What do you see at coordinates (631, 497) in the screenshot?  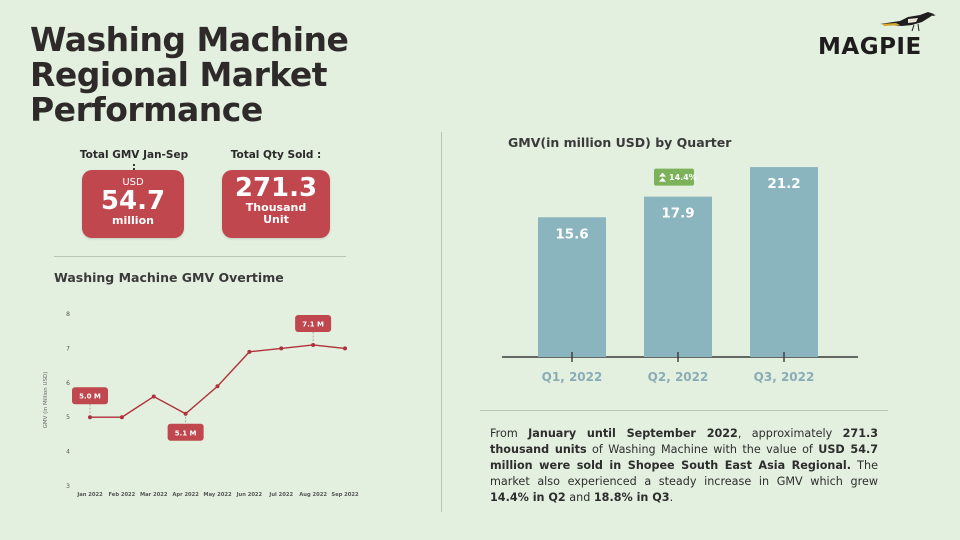 I see `summary-bold-5: 18.8% in Q3` at bounding box center [631, 497].